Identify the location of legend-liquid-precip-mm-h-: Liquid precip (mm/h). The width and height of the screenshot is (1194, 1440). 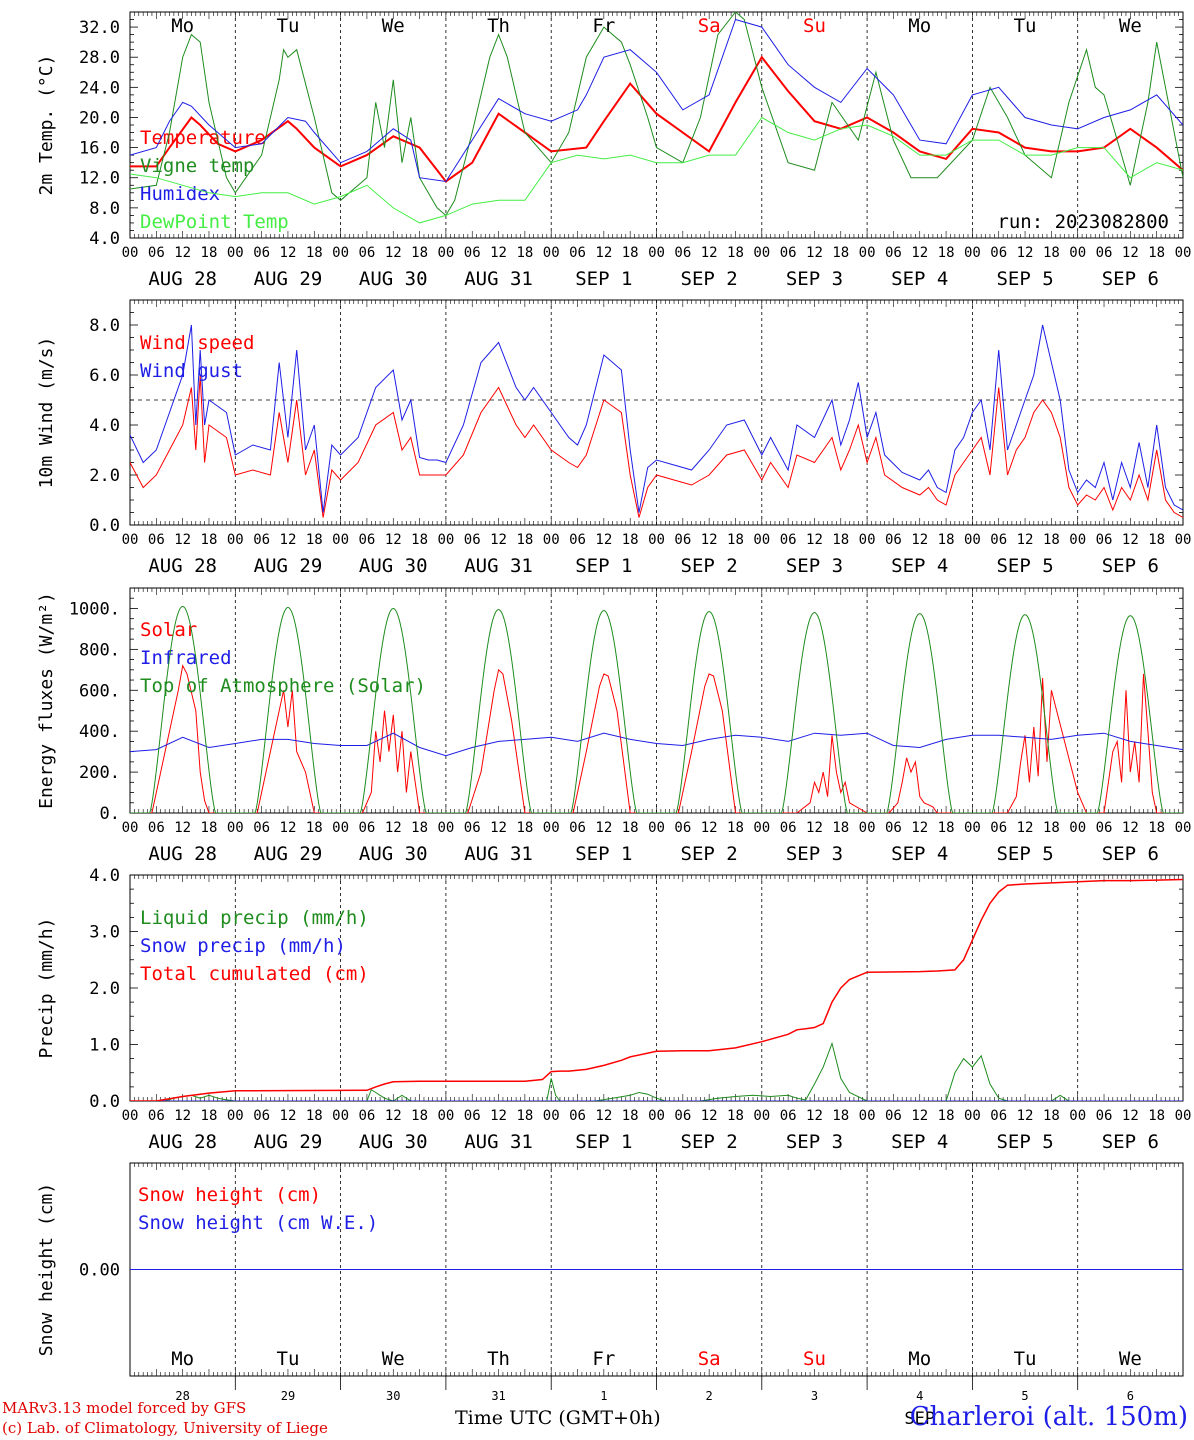
(254, 918).